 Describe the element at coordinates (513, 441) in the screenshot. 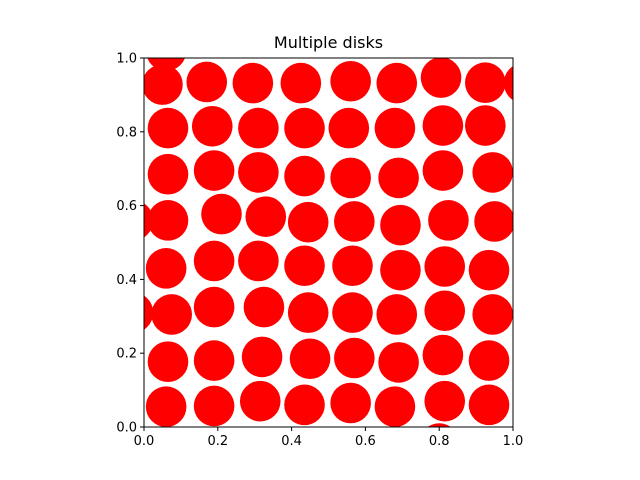

I see `x-tick-label-5: 1.0` at that location.